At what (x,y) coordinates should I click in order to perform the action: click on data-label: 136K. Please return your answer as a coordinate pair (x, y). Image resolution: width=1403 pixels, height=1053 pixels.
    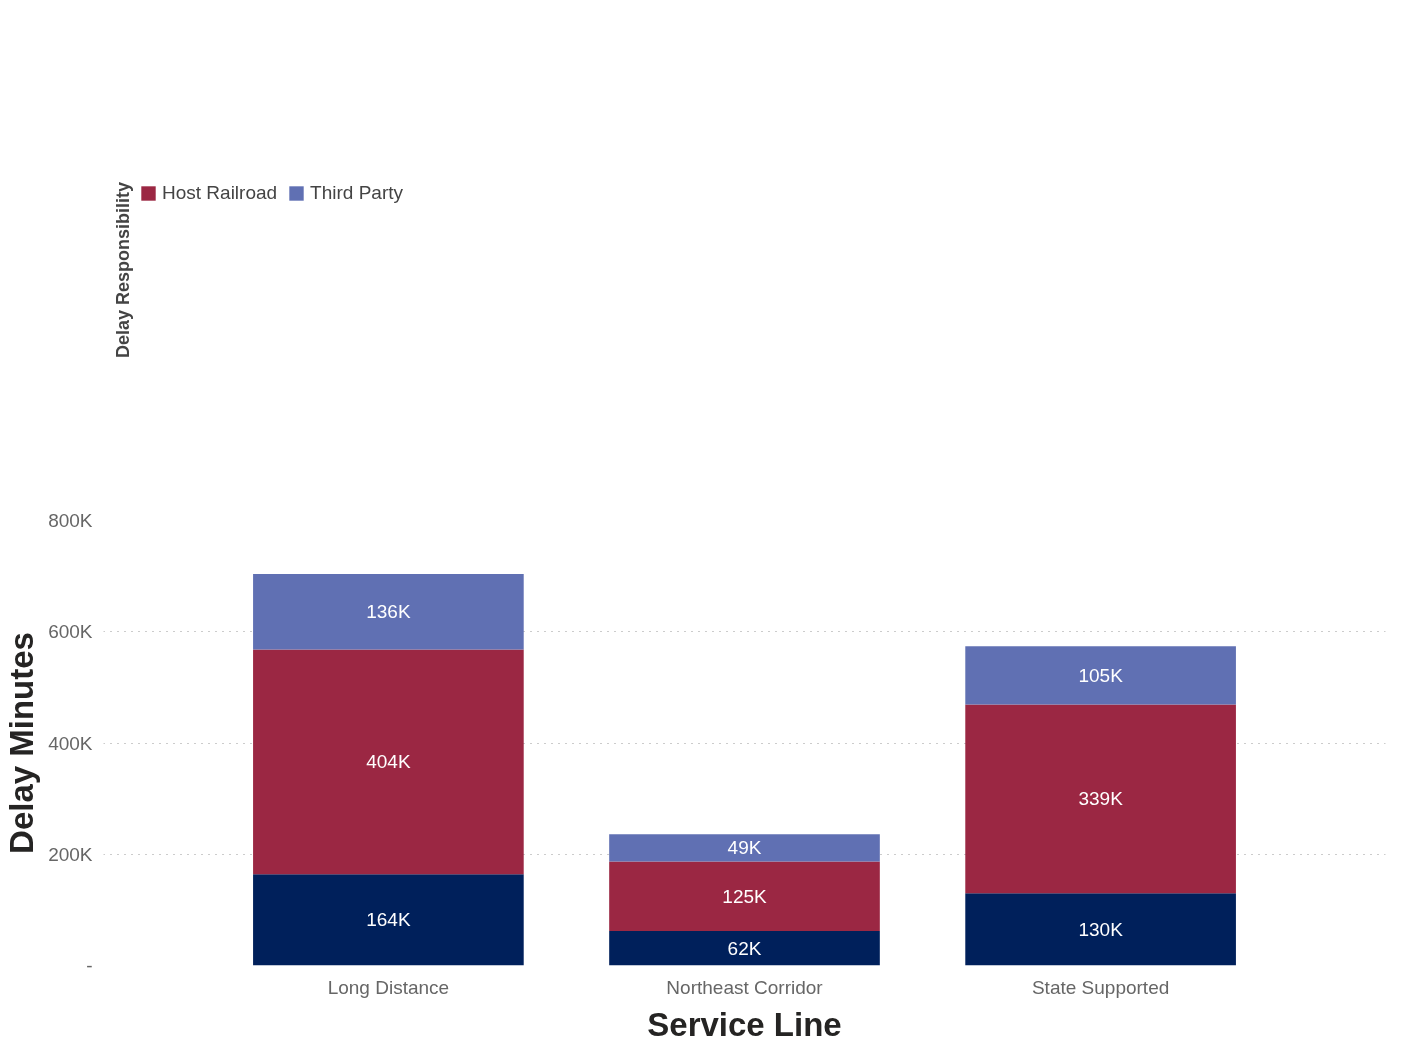
    Looking at the image, I should click on (388, 612).